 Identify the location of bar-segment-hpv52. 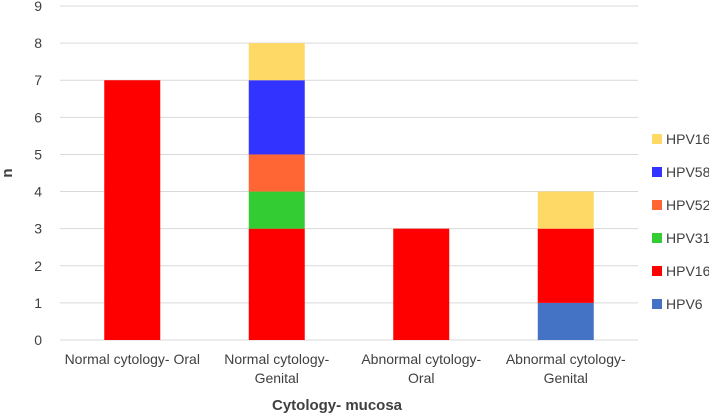
(276, 173).